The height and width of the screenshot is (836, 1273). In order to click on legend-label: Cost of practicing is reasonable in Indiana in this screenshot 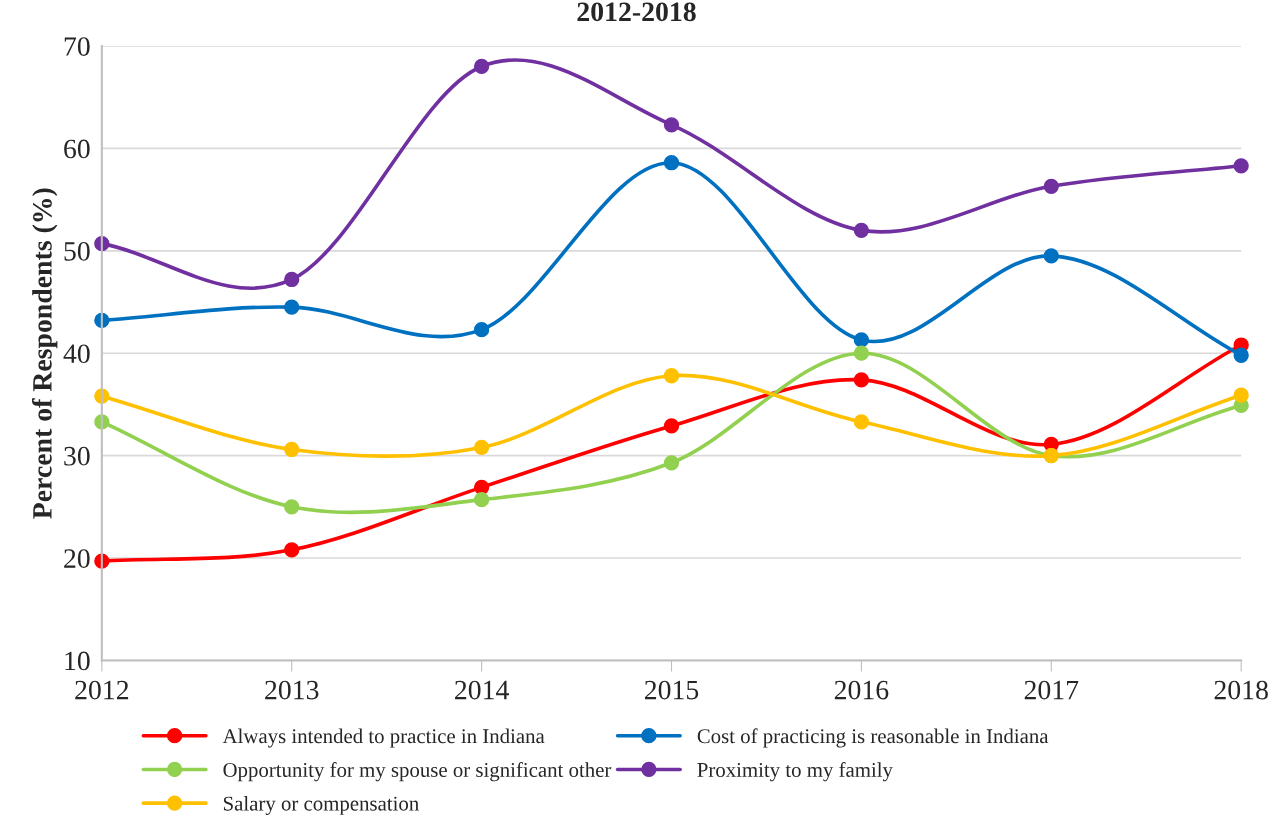, I will do `click(873, 738)`.